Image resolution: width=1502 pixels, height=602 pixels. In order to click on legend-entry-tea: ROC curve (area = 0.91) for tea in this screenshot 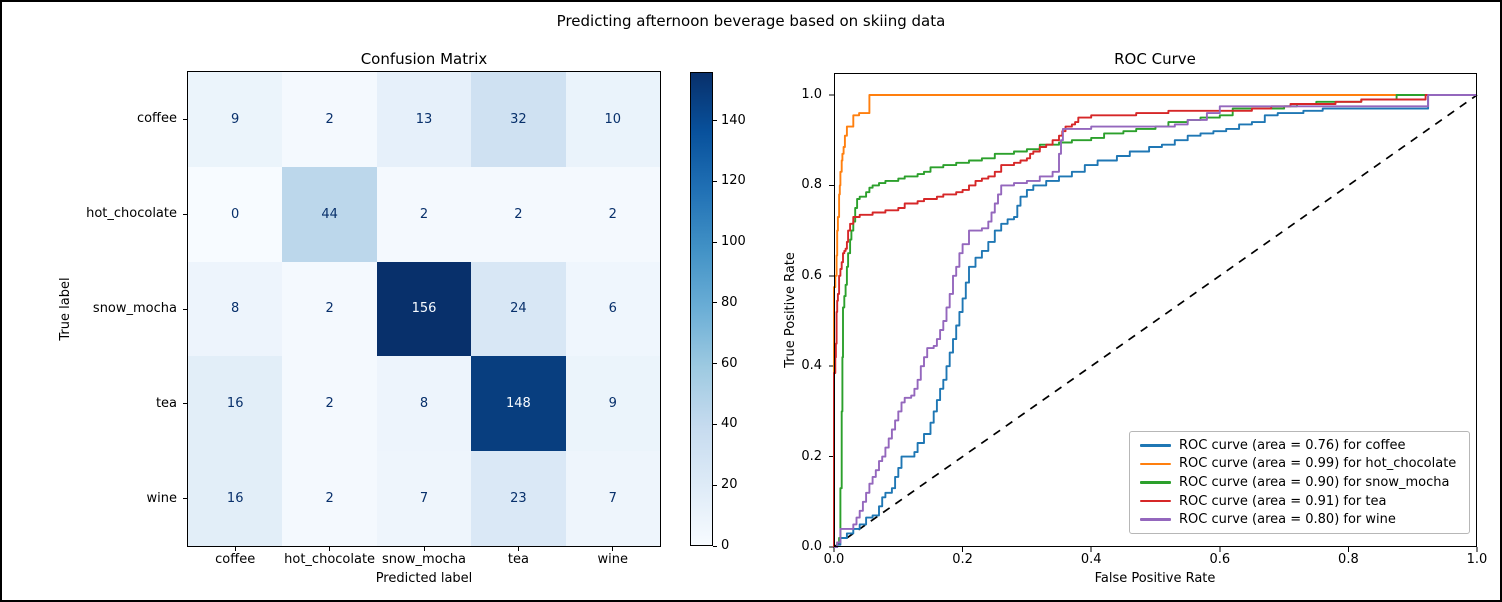, I will do `click(1299, 501)`.